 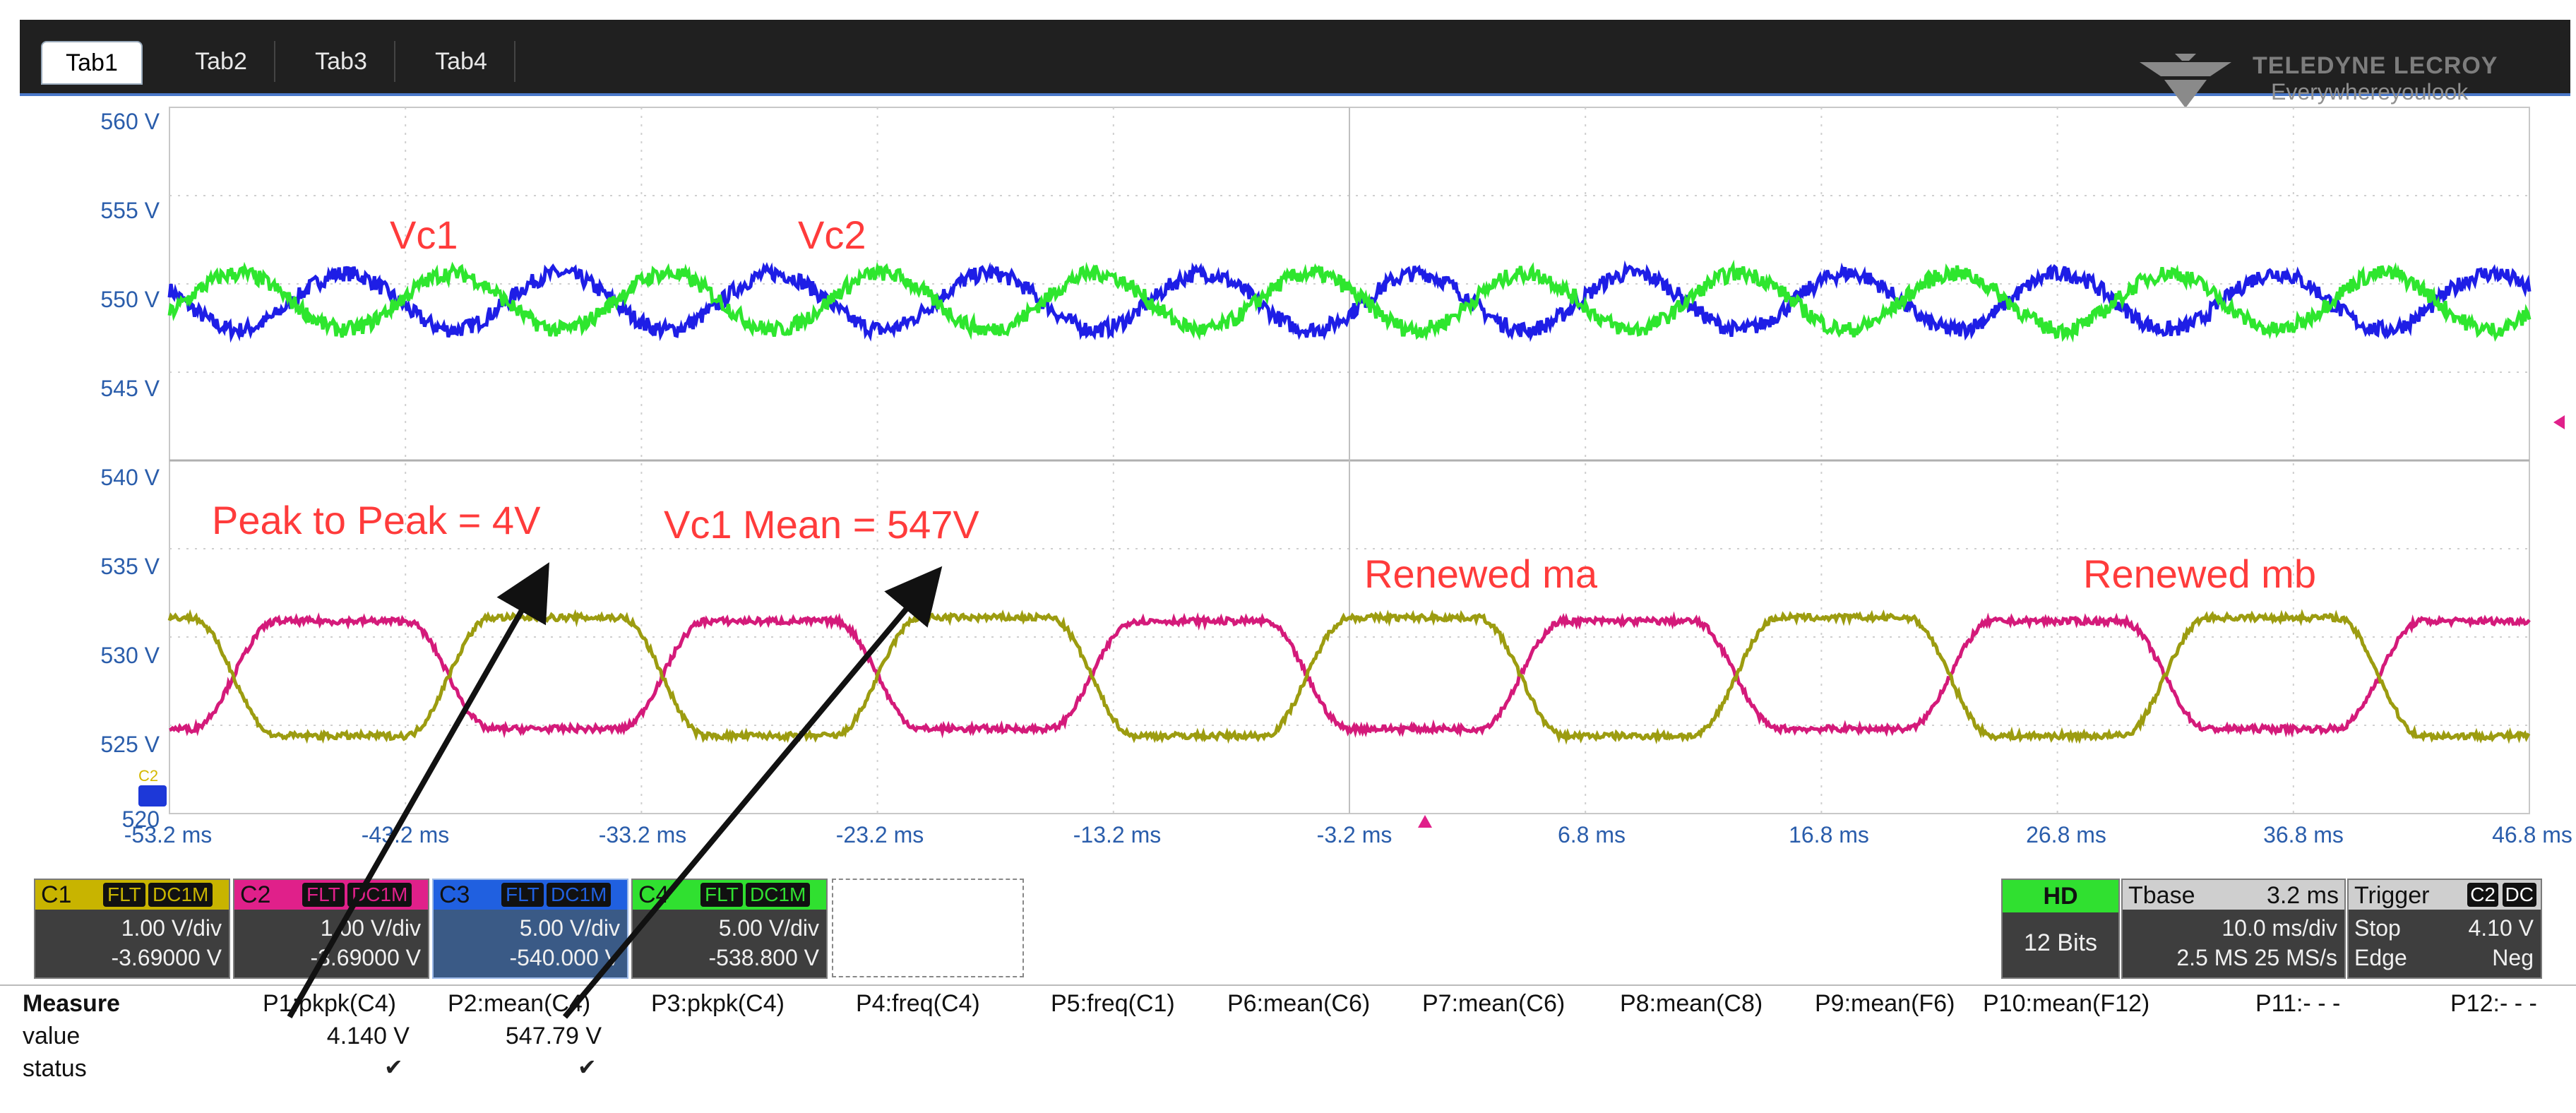 What do you see at coordinates (130, 655) in the screenshot?
I see `y-tick: 530 V` at bounding box center [130, 655].